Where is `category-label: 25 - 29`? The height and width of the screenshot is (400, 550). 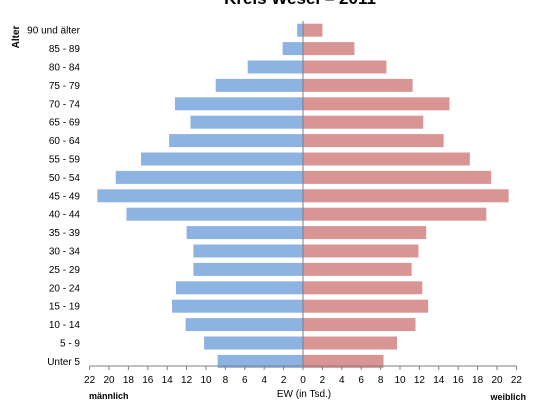
category-label: 25 - 29 is located at coordinates (65, 270).